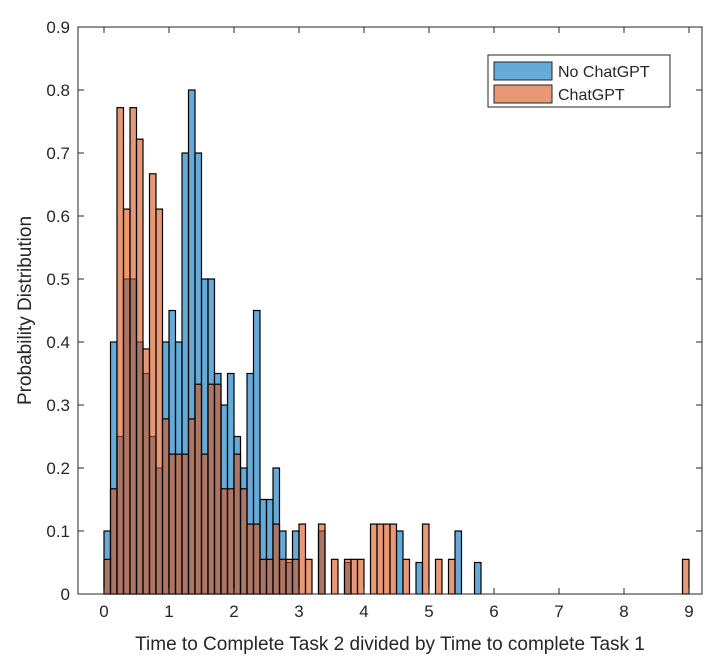 This screenshot has height=657, width=718. Describe the element at coordinates (58, 405) in the screenshot. I see `y-tick-label: 0.3` at that location.